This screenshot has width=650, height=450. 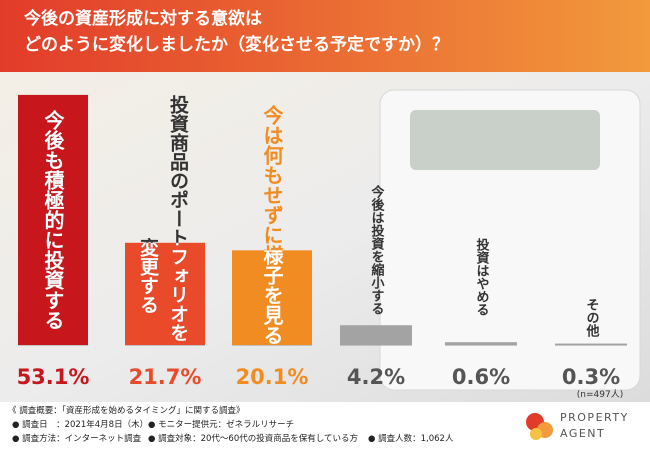 What do you see at coordinates (221, 424) in the screenshot?
I see `survey-item: ● モニター提供元：ゼネラルリサーチ` at bounding box center [221, 424].